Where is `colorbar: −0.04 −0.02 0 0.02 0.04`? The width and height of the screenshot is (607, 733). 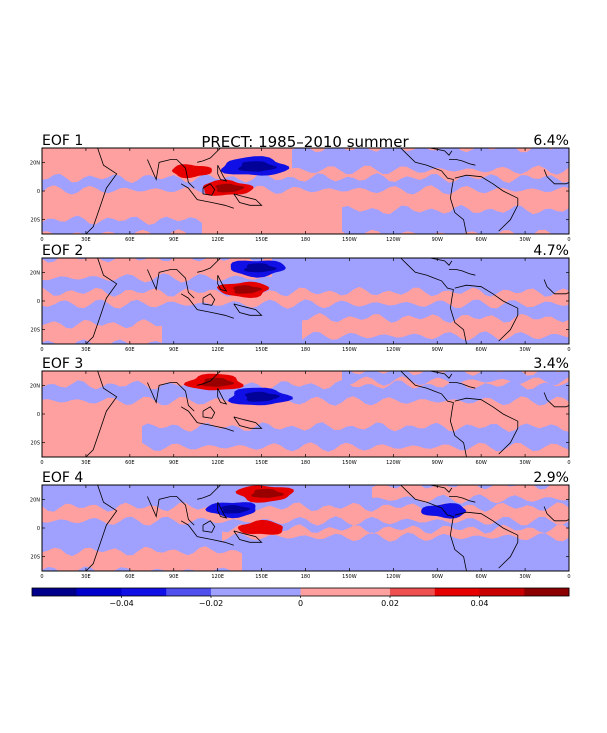
colorbar: −0.04 −0.02 0 0.02 0.04 is located at coordinates (300, 597).